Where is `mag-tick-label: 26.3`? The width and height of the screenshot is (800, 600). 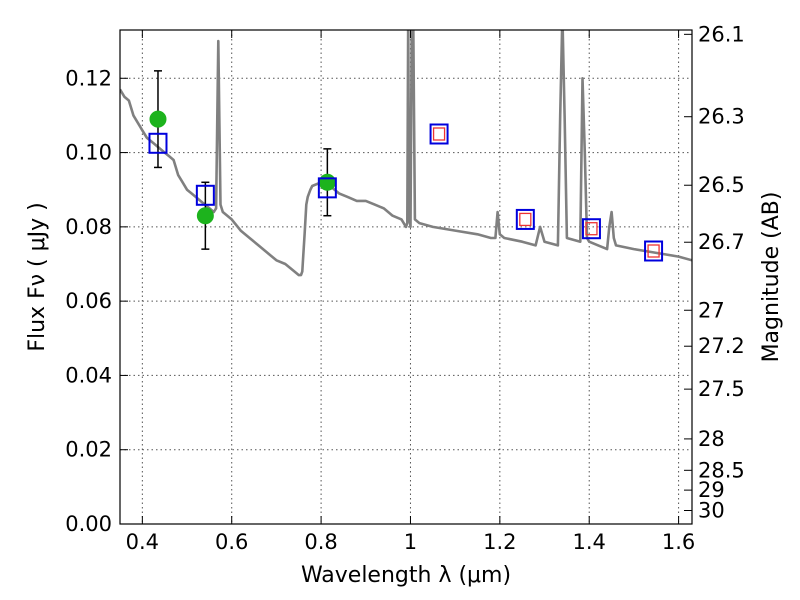 mag-tick-label: 26.3 is located at coordinates (721, 117).